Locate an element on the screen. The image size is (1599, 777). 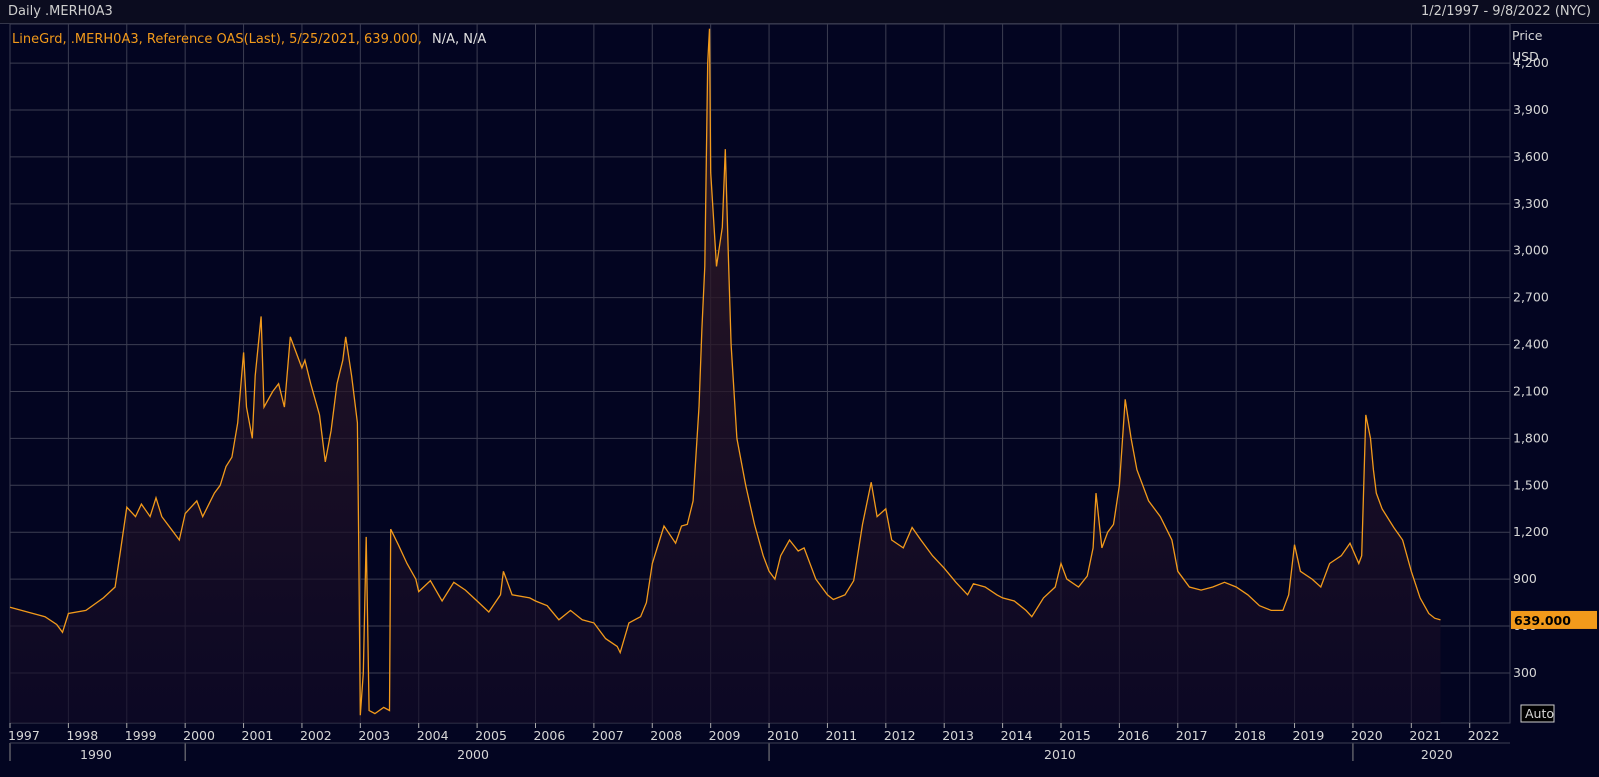
y-tick-label: 900 is located at coordinates (1525, 578).